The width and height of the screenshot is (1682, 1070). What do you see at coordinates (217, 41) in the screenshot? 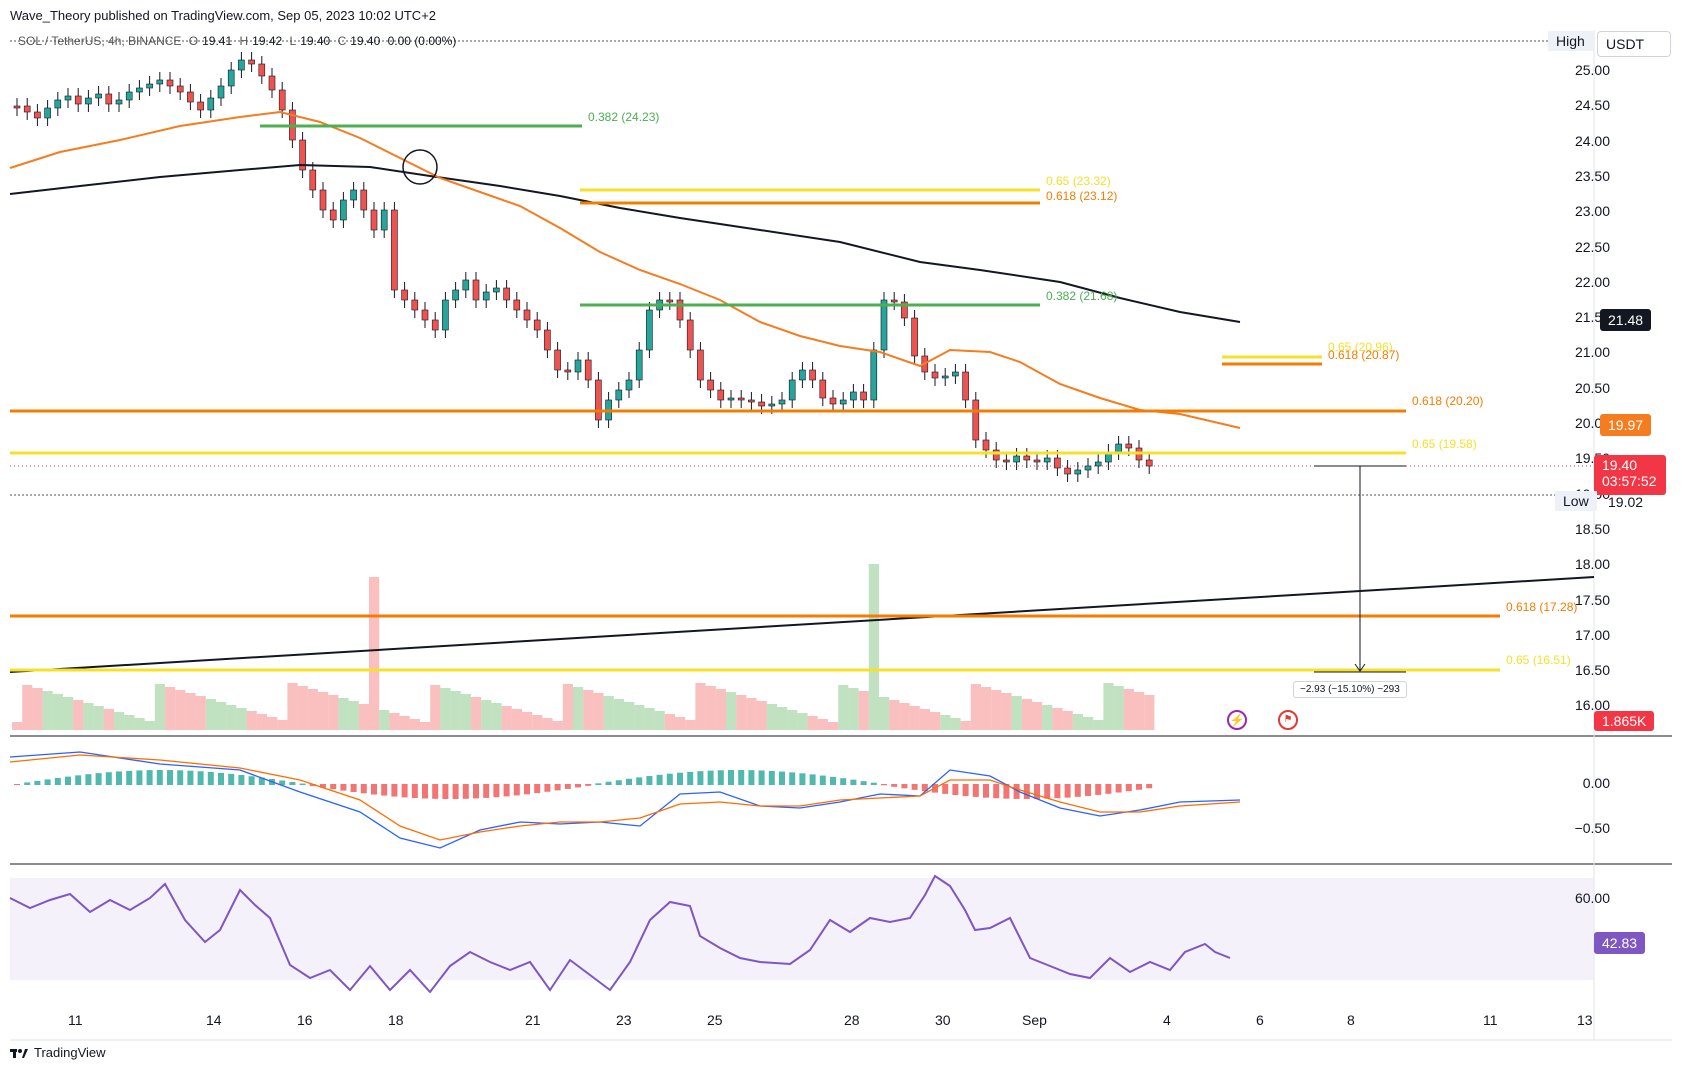
I see `open-value: 19.41` at bounding box center [217, 41].